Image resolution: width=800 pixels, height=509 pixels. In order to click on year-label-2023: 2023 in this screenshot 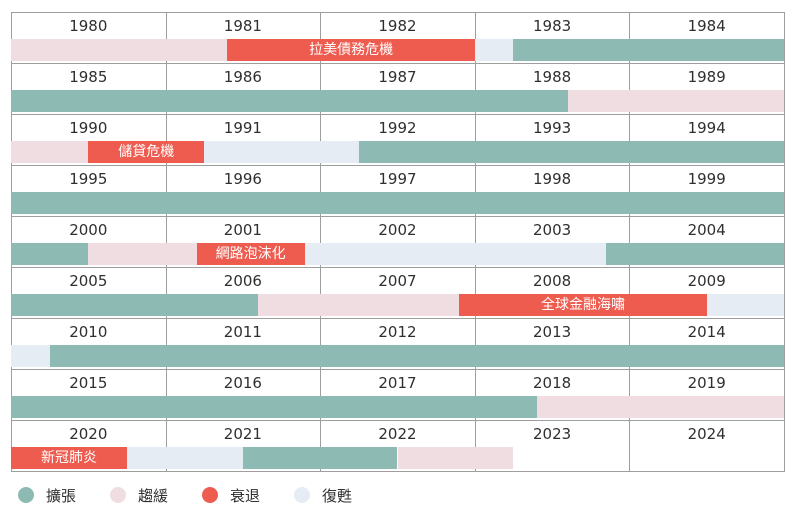, I will do `click(552, 434)`.